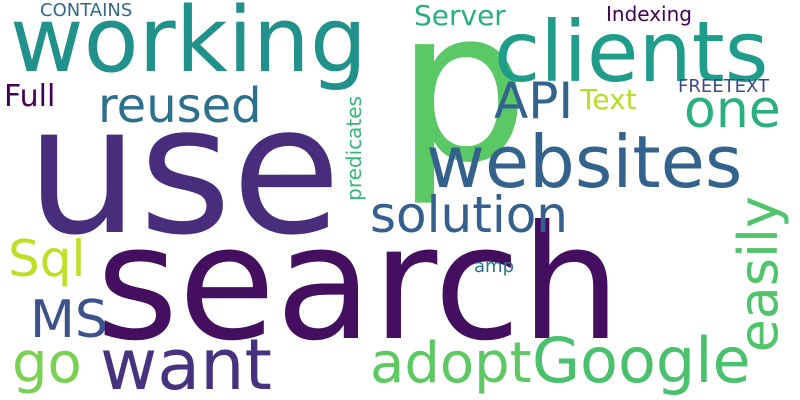 The width and height of the screenshot is (800, 400). What do you see at coordinates (47, 259) in the screenshot?
I see `word-sql: Sql` at bounding box center [47, 259].